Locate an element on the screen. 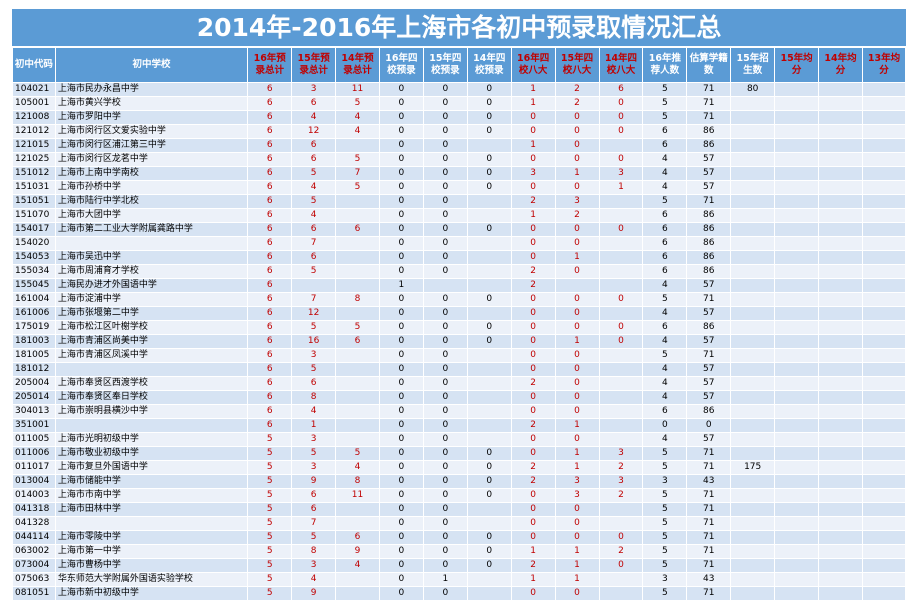 Image resolution: width=919 pixels, height=613 pixels. table-cell: 175 is located at coordinates (753, 467).